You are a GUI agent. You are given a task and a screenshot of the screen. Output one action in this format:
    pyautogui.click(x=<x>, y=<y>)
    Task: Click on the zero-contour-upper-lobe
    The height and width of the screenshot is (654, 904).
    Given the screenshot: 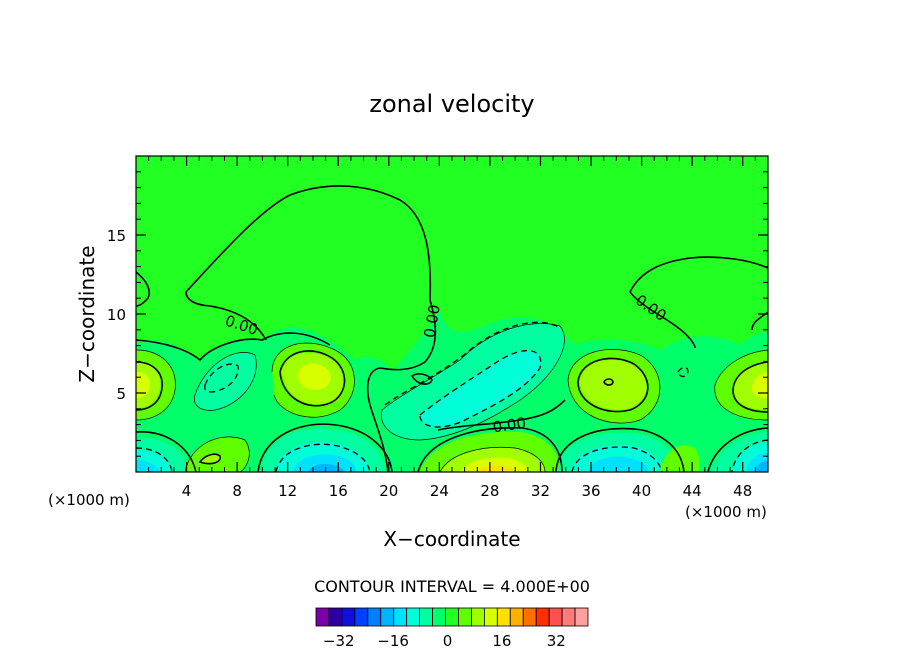 What is the action you would take?
    pyautogui.click(x=308, y=243)
    